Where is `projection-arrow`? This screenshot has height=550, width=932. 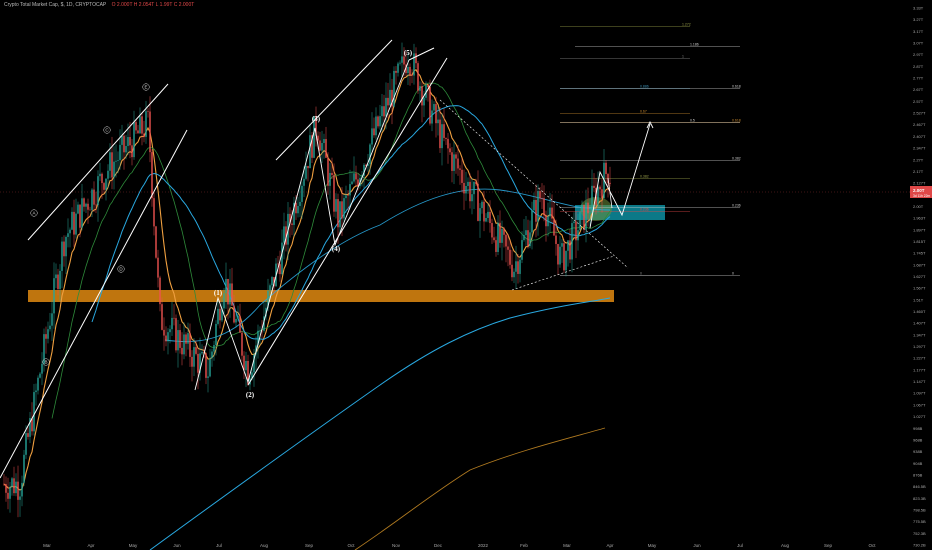
projection-arrow is located at coordinates (650, 124).